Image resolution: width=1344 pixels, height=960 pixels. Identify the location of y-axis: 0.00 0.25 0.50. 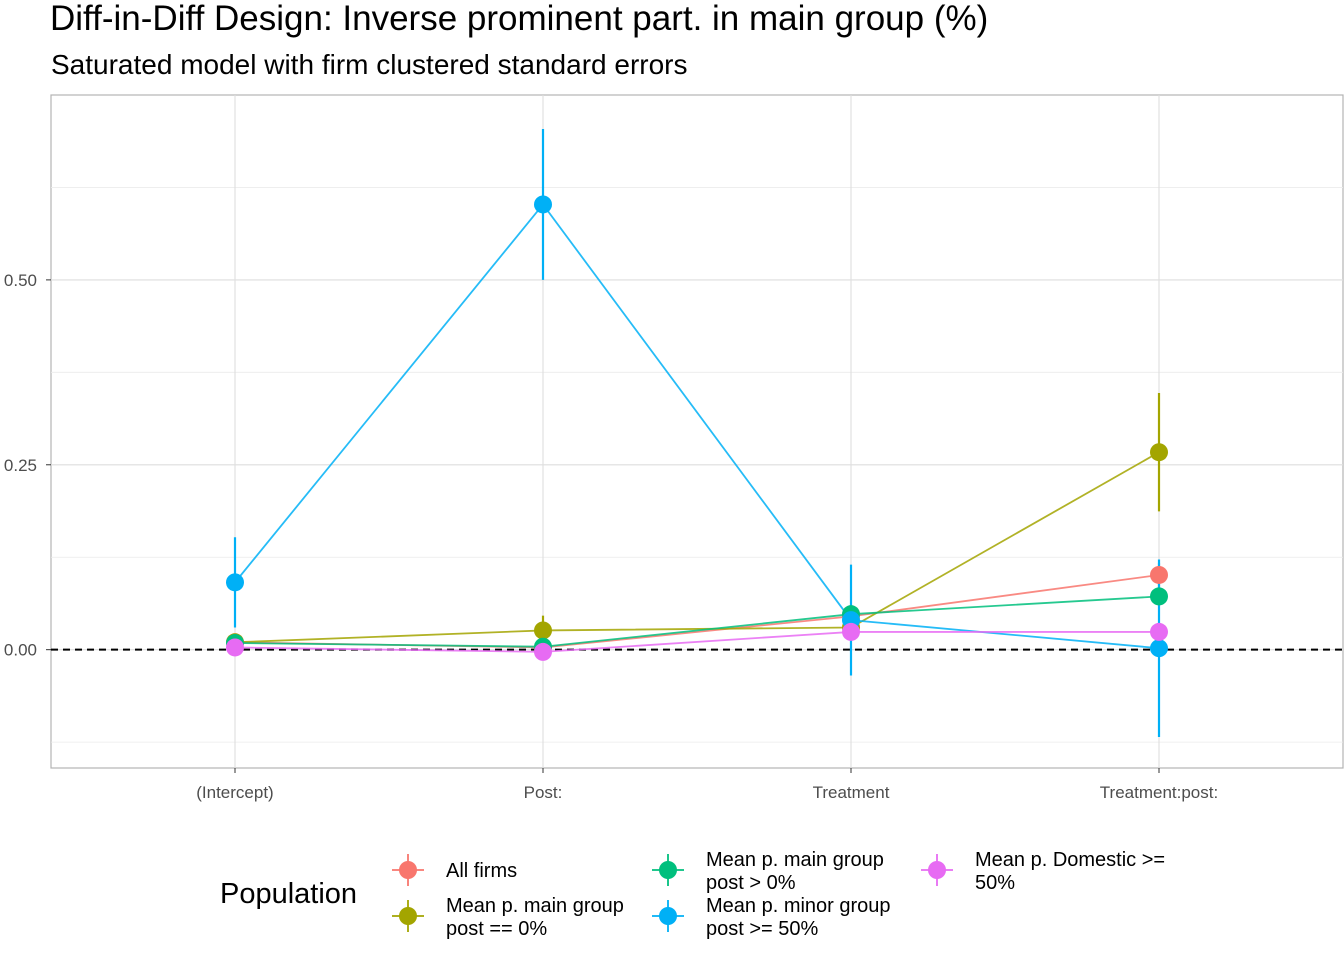
(27, 465).